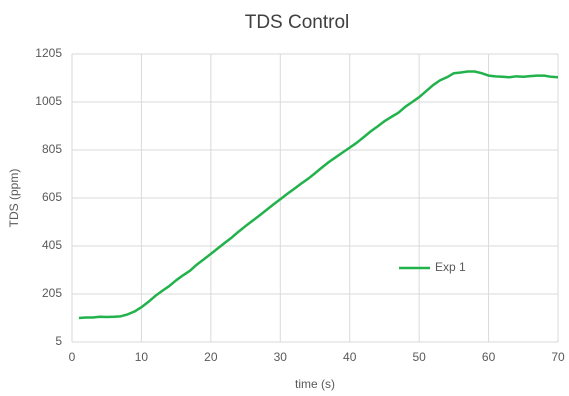 The height and width of the screenshot is (396, 569). Describe the element at coordinates (48, 101) in the screenshot. I see `y-tick-label: 1005` at that location.